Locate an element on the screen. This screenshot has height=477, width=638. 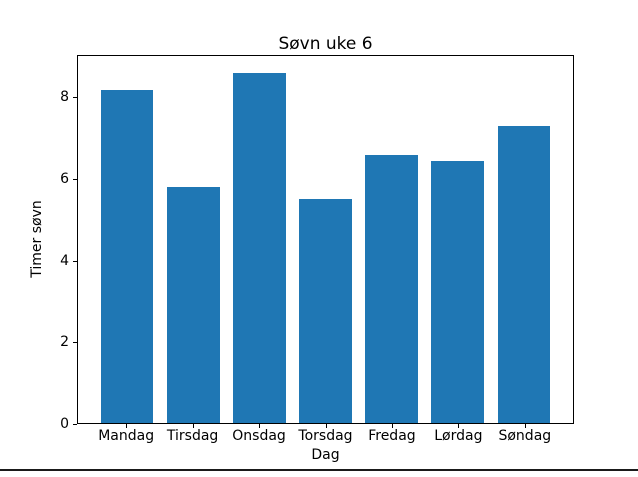
window-bottom-border is located at coordinates (319, 470).